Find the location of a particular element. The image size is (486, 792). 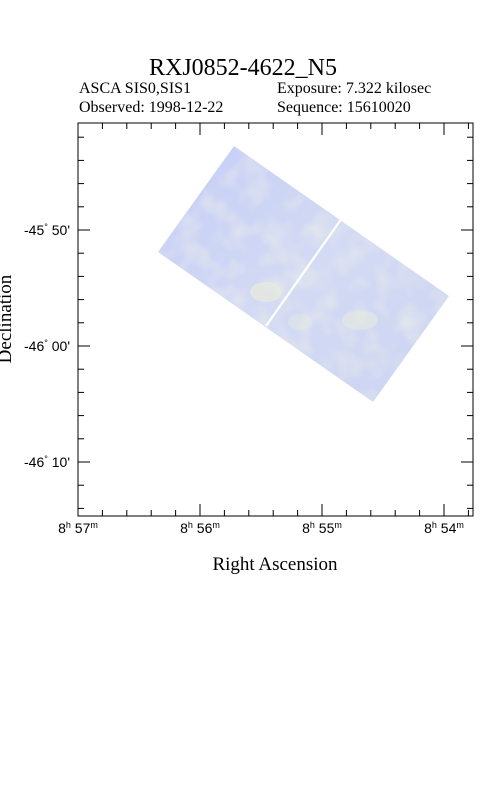

y-axis-ticklabels: -45° 50' -46° 00' -46° 10' is located at coordinates (47, 346).